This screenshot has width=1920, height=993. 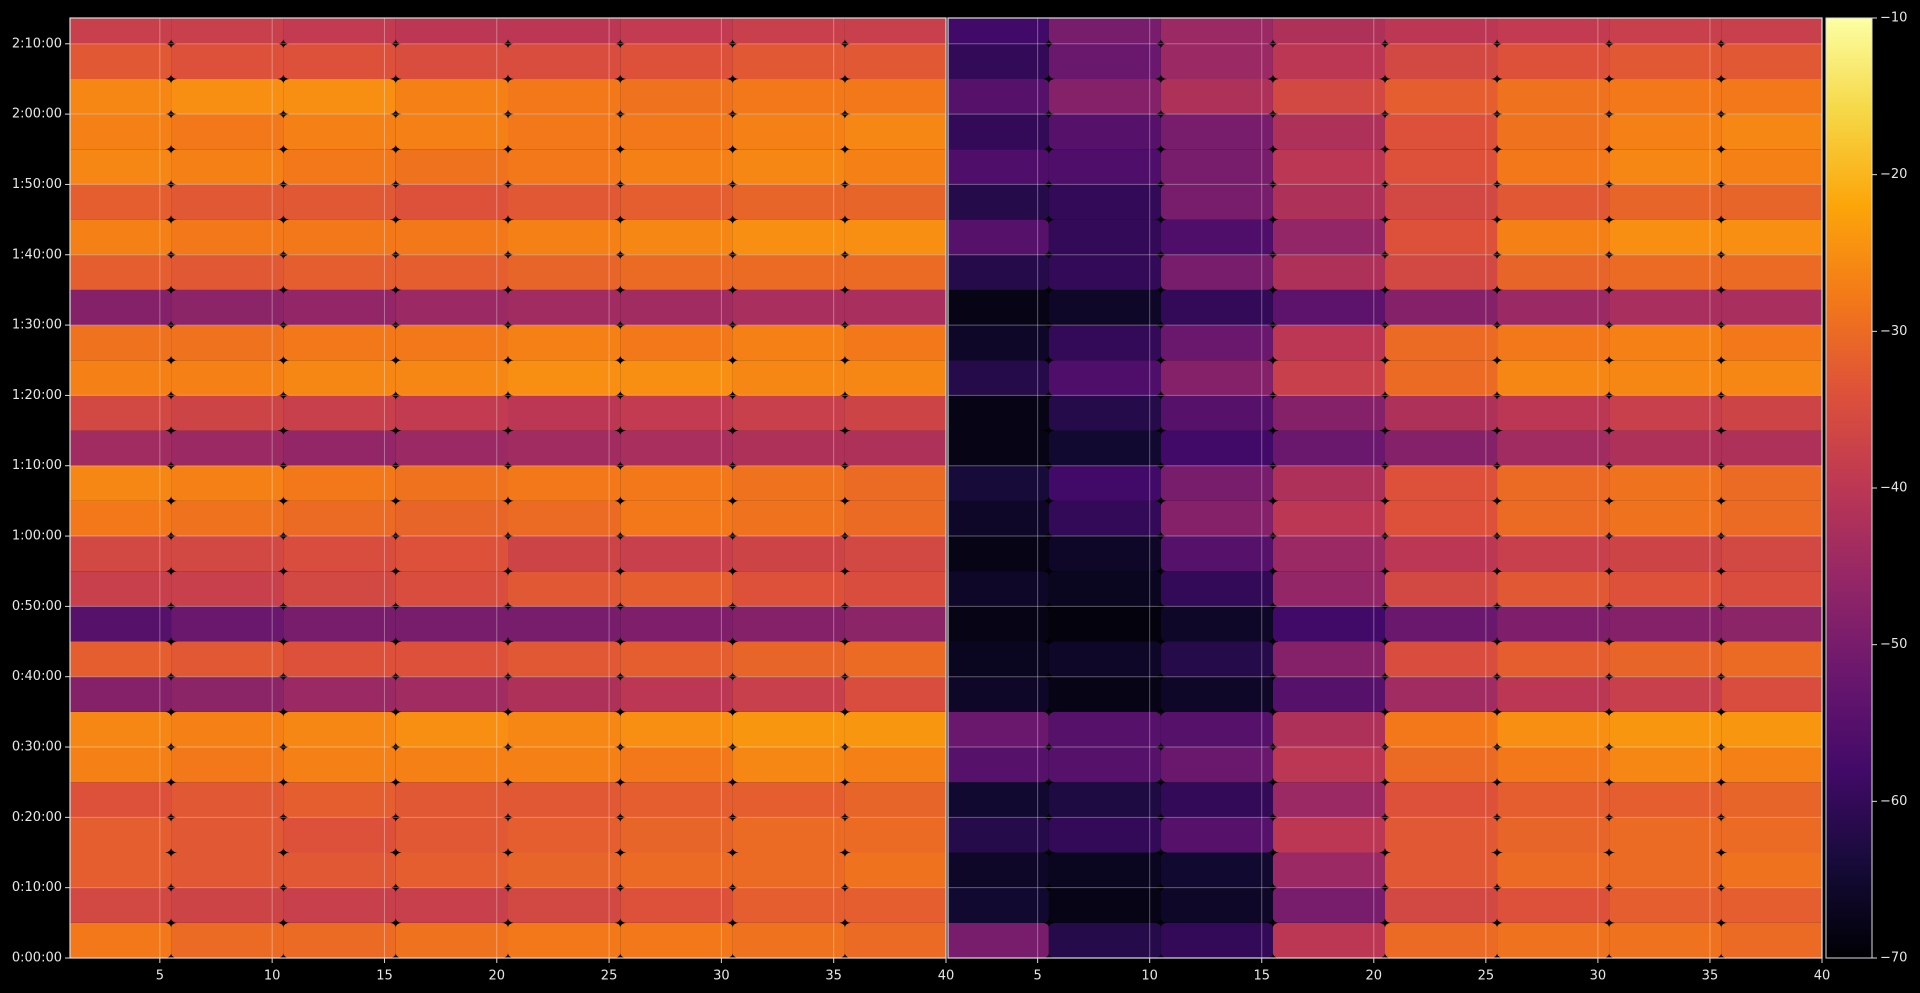 I want to click on x-tick-label: 20, so click(x=496, y=976).